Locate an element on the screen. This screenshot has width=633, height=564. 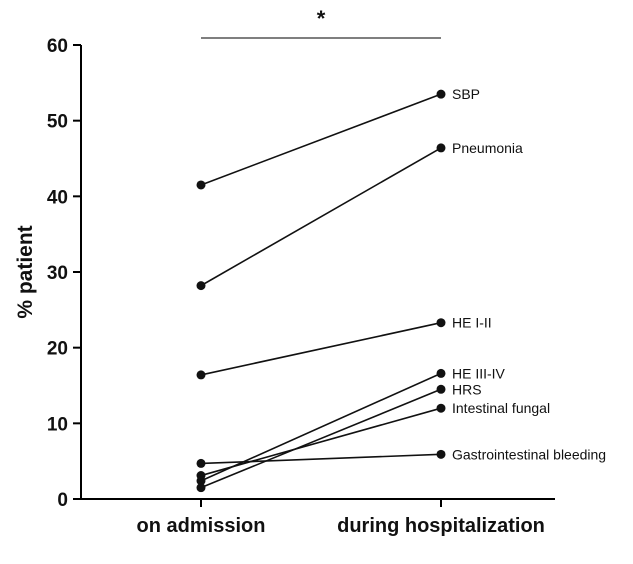
series-sbp: SBP is located at coordinates (338, 138).